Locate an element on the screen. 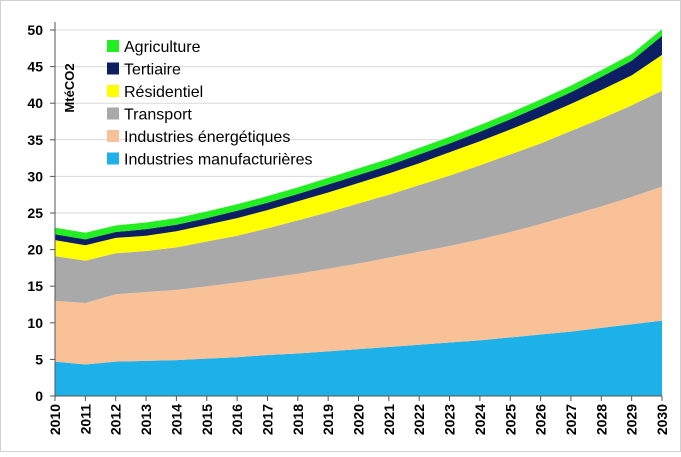 Image resolution: width=681 pixels, height=457 pixels. legend-item-residentiel: Résidentiel is located at coordinates (155, 92).